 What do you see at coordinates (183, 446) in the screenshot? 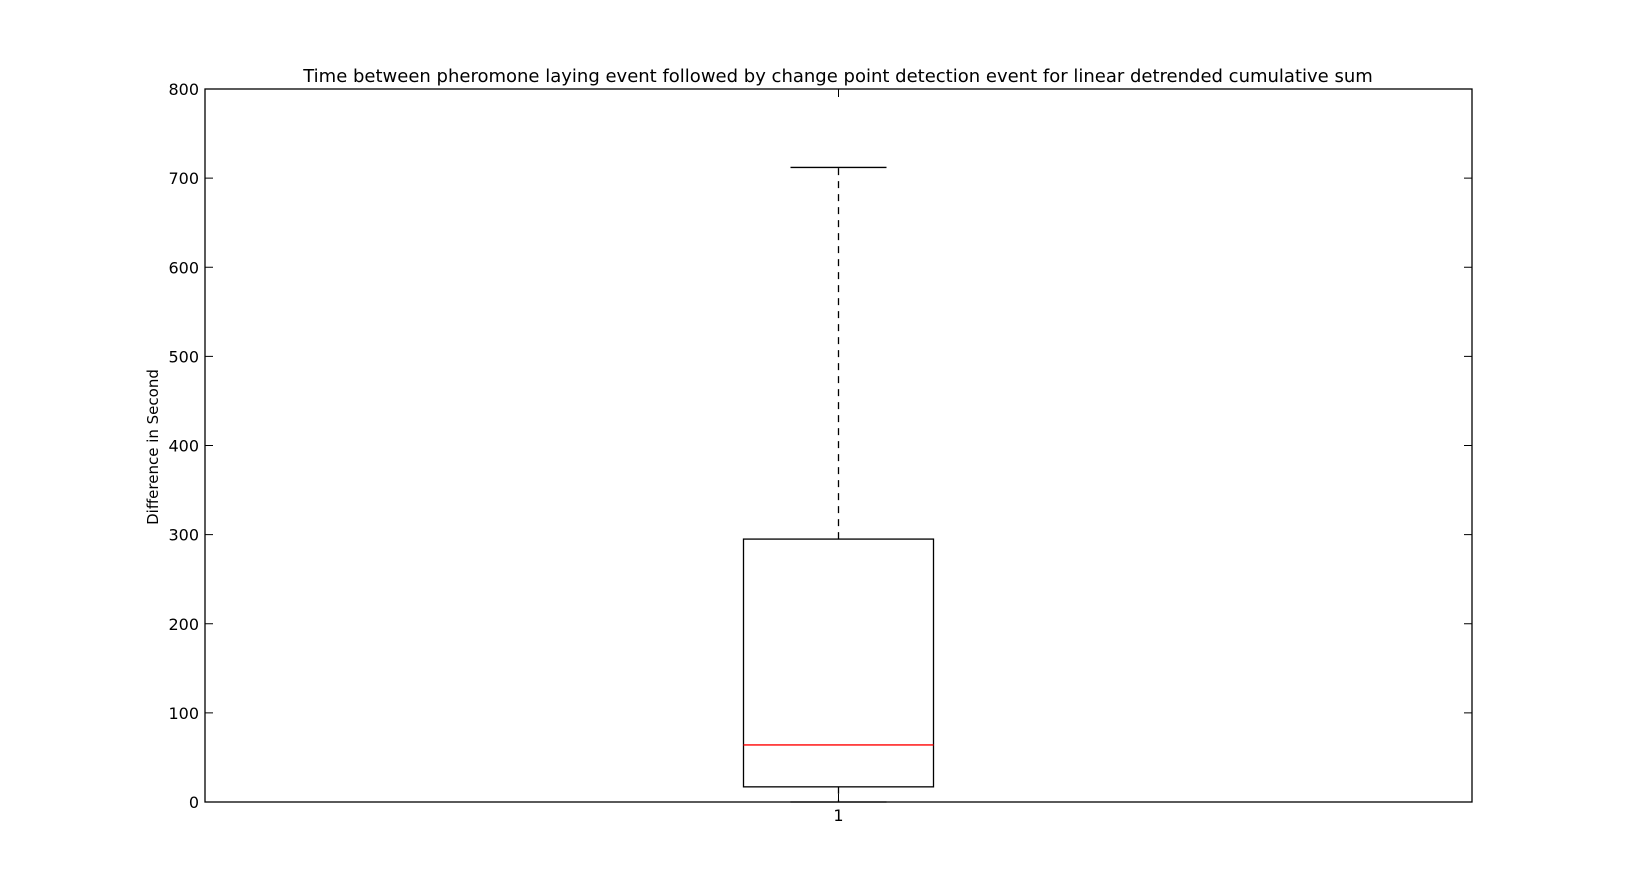
I see `y-tick-label: 400` at bounding box center [183, 446].